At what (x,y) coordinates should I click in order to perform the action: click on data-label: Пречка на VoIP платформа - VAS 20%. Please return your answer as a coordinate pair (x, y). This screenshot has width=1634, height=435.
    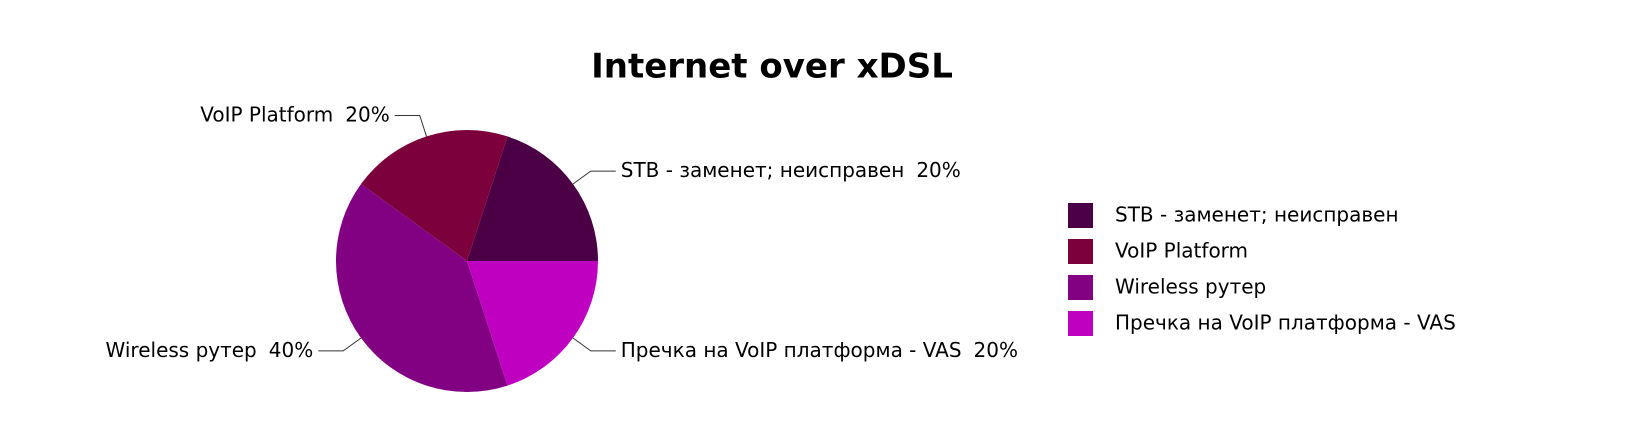
    Looking at the image, I should click on (819, 349).